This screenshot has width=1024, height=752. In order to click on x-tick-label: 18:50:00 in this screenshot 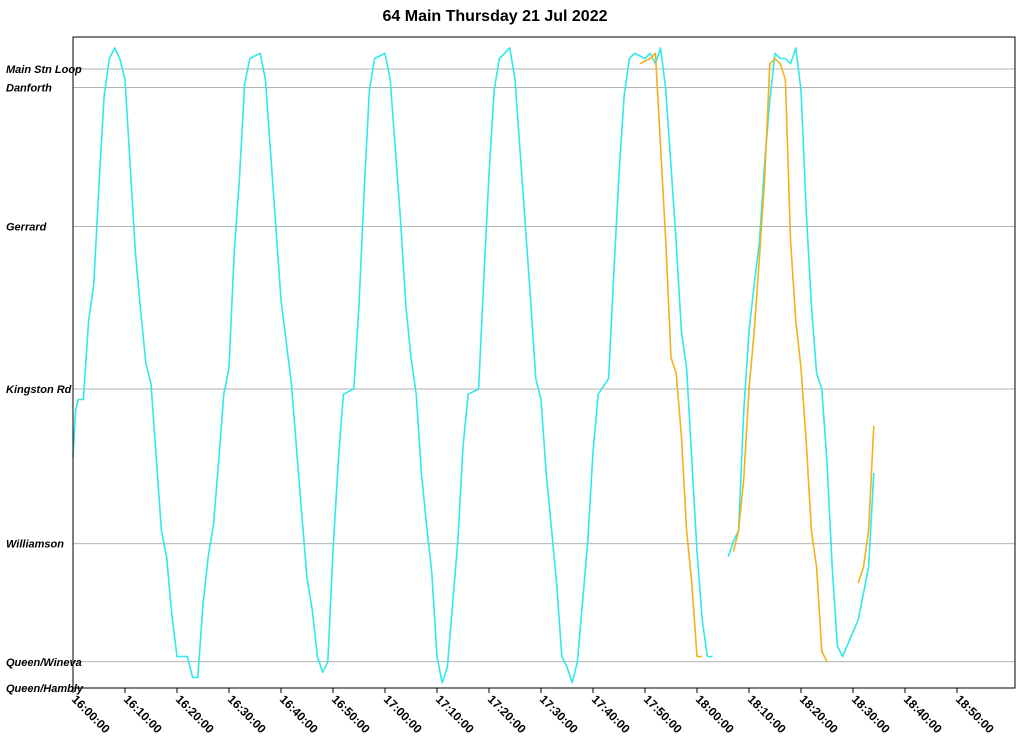, I will do `click(975, 714)`.